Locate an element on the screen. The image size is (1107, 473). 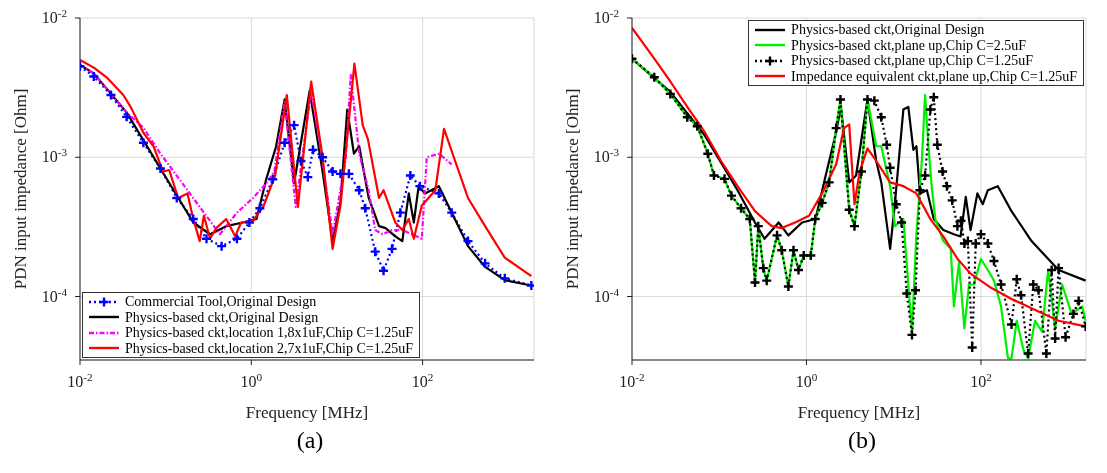
legend-label: Impedance equivalent ckt,plane up,Chip C=1.25uF is located at coordinates (934, 76).